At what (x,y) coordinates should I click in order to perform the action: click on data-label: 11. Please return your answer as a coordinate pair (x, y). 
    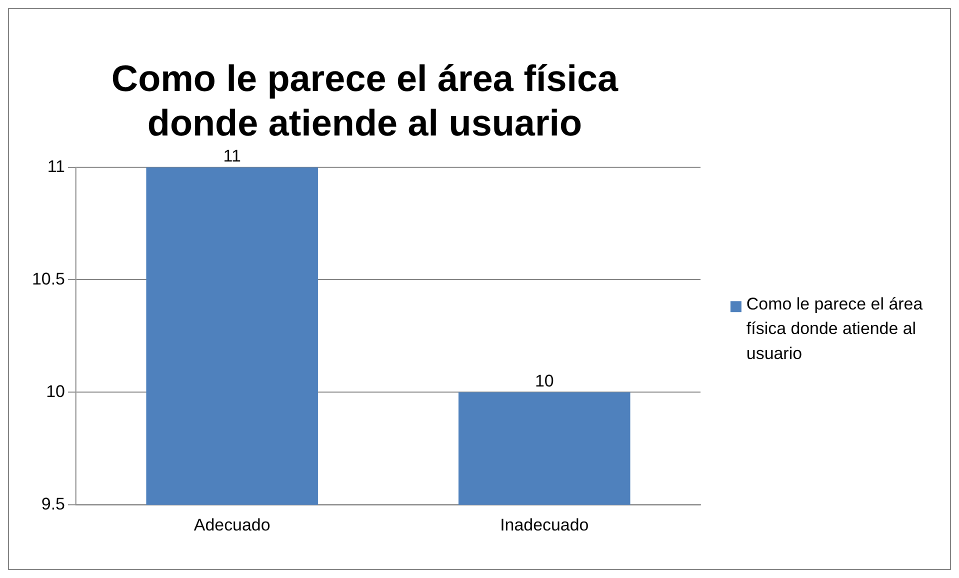
    Looking at the image, I should click on (232, 156).